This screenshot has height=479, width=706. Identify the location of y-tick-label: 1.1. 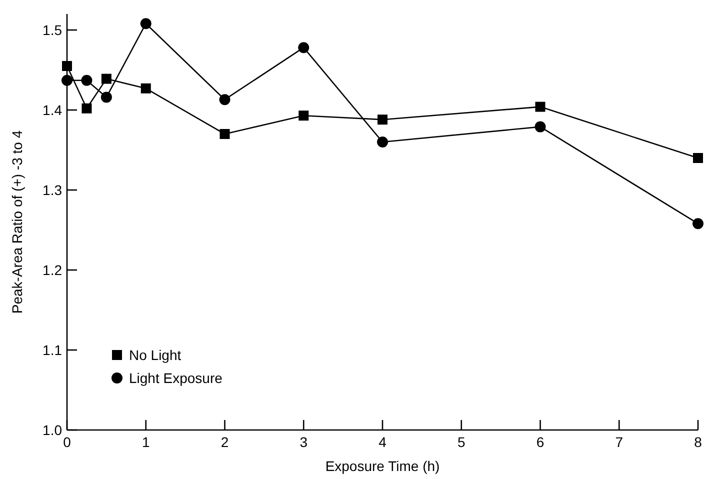
(52, 350).